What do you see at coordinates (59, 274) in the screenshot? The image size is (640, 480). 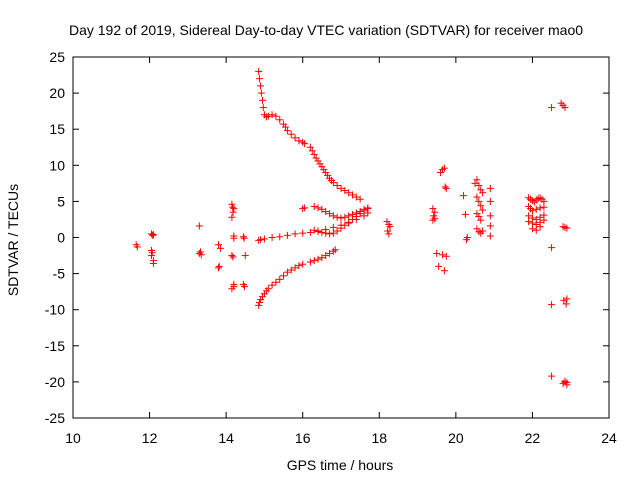 I see `y-tick-label: -5` at bounding box center [59, 274].